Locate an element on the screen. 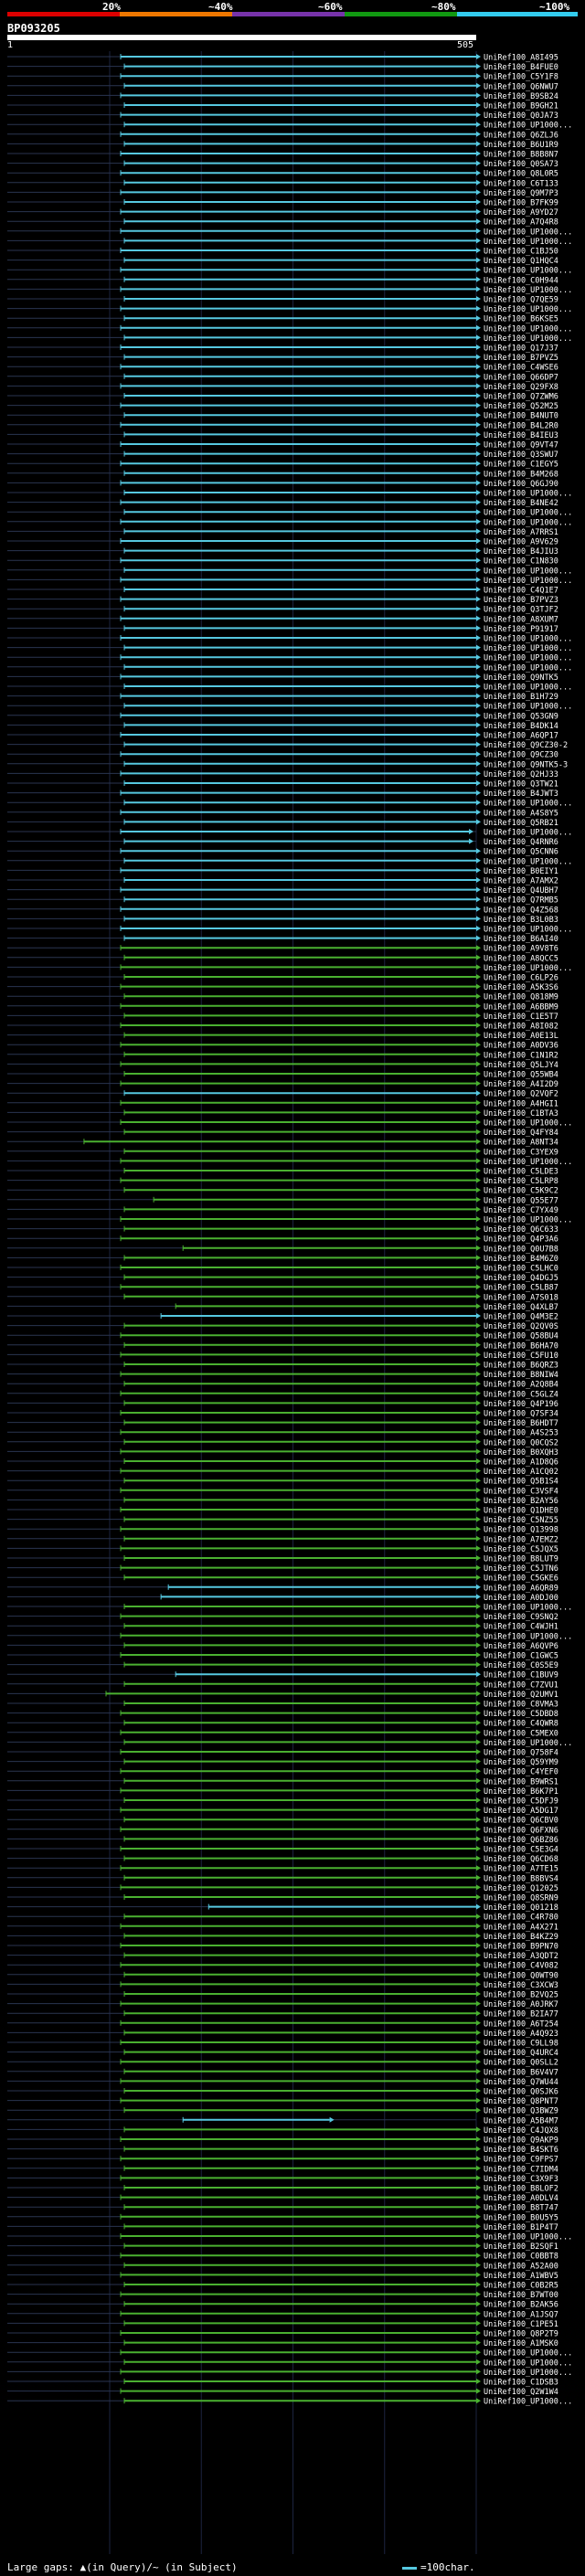 Image resolution: width=585 pixels, height=2576 pixels. hit-label: UniRef100_Q01218 is located at coordinates (521, 1908).